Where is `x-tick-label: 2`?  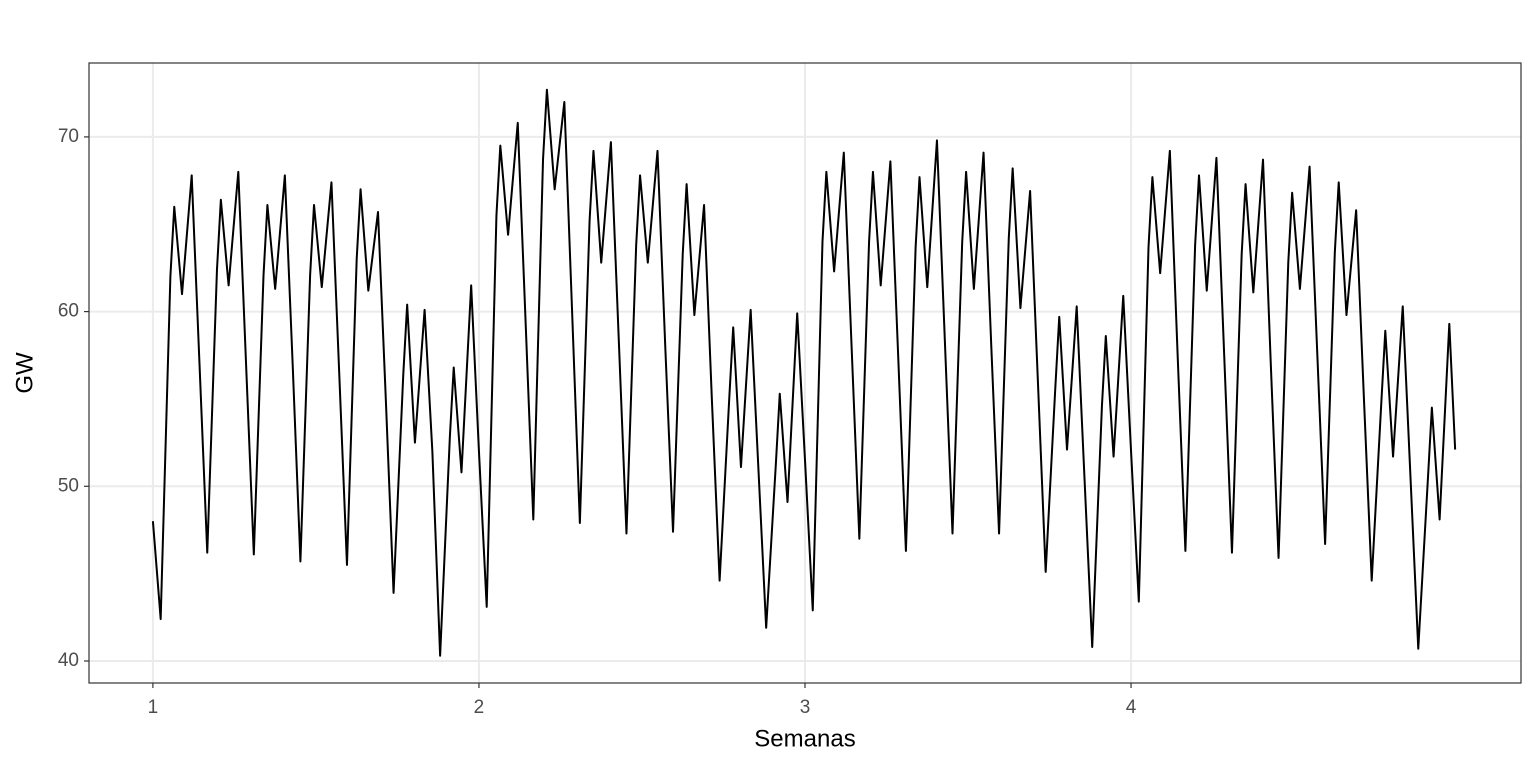
x-tick-label: 2 is located at coordinates (479, 707).